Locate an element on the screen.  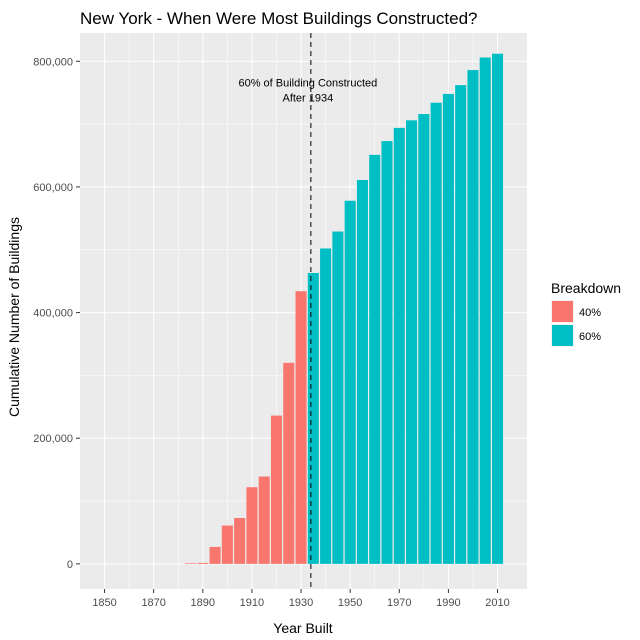
annotation: 60% of Building Constructed After 1934 is located at coordinates (307, 90).